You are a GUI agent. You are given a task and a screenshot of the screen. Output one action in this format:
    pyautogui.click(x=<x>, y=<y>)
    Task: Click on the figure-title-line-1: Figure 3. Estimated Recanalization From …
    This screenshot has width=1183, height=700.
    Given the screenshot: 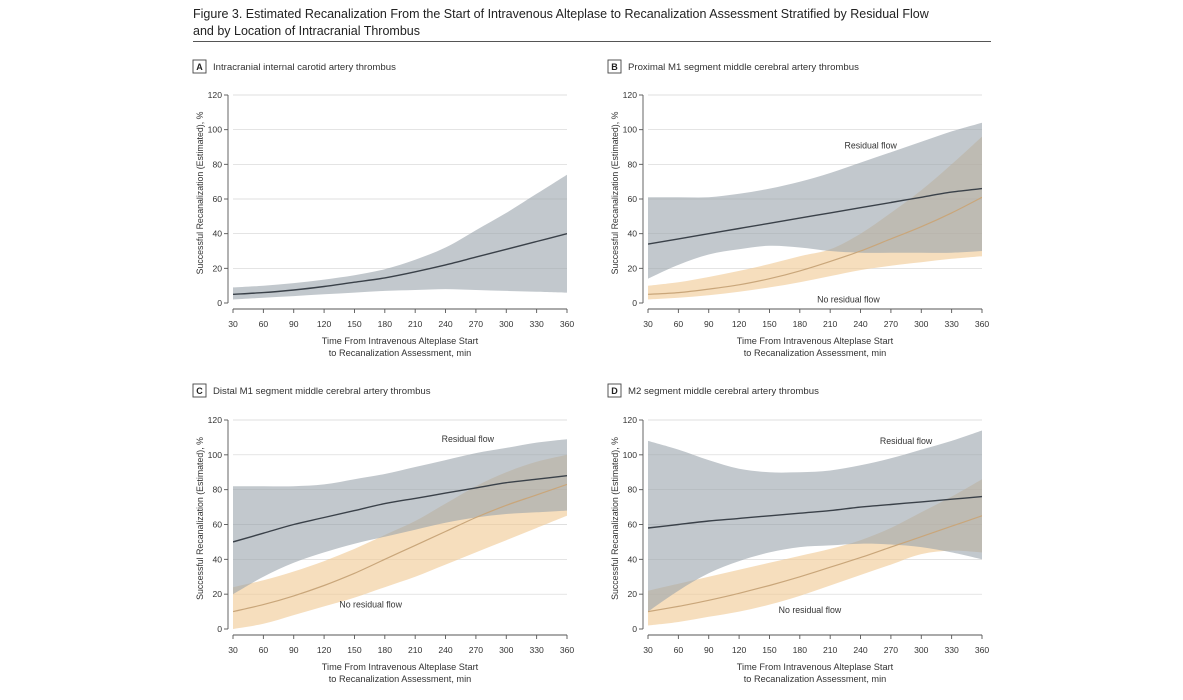 What is the action you would take?
    pyautogui.click(x=561, y=14)
    